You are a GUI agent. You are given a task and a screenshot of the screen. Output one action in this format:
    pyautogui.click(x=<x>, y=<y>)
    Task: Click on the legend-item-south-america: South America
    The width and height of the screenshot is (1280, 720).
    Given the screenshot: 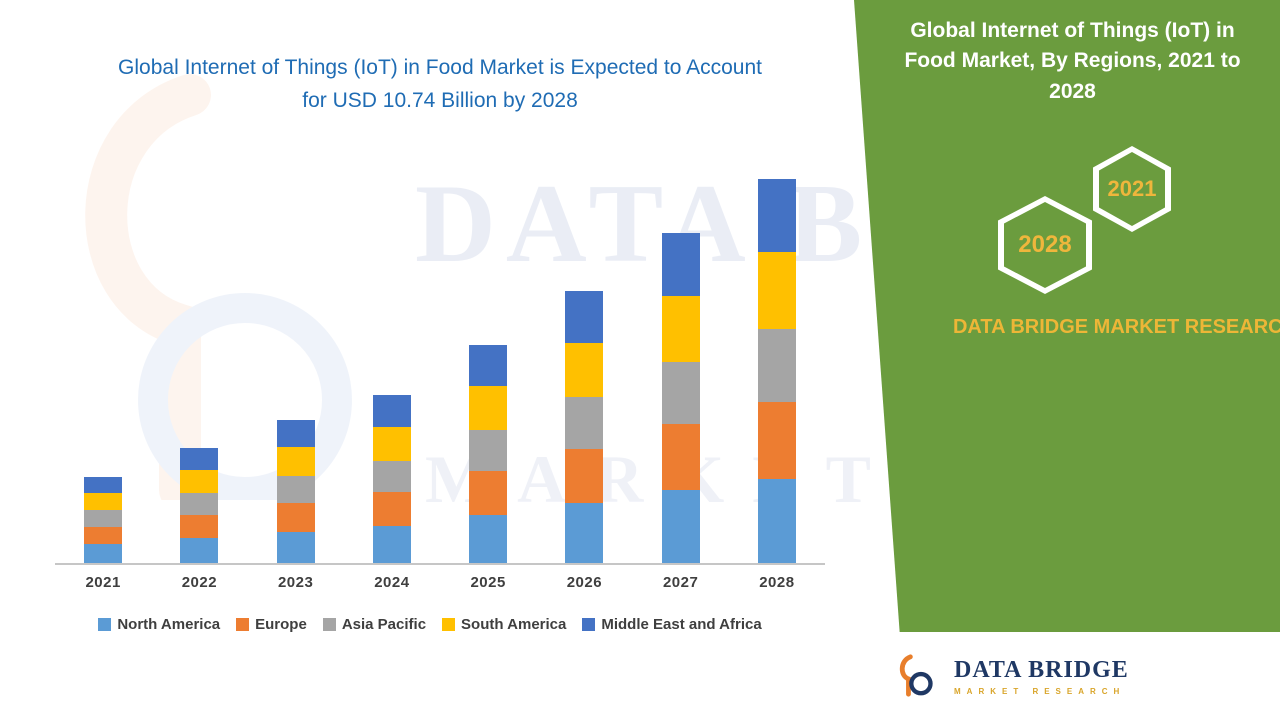 What is the action you would take?
    pyautogui.click(x=504, y=624)
    